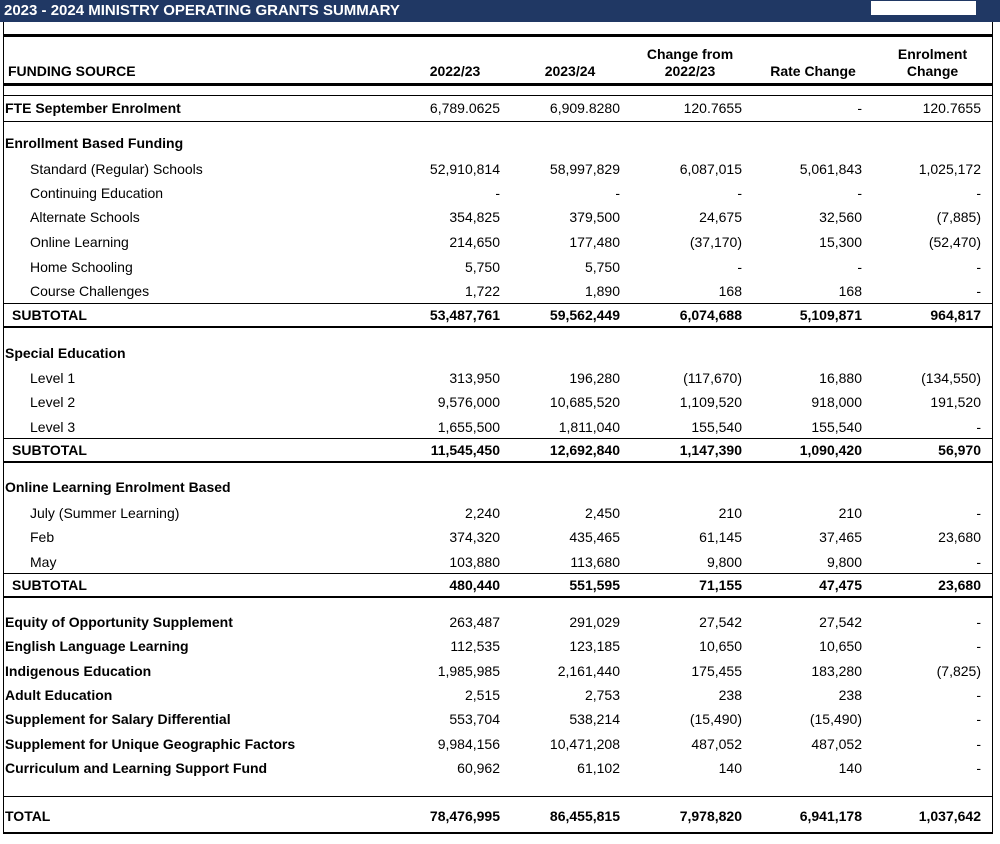 The height and width of the screenshot is (844, 1000). Describe the element at coordinates (464, 108) in the screenshot. I see `enrolment-cell: 6,789.0625` at that location.